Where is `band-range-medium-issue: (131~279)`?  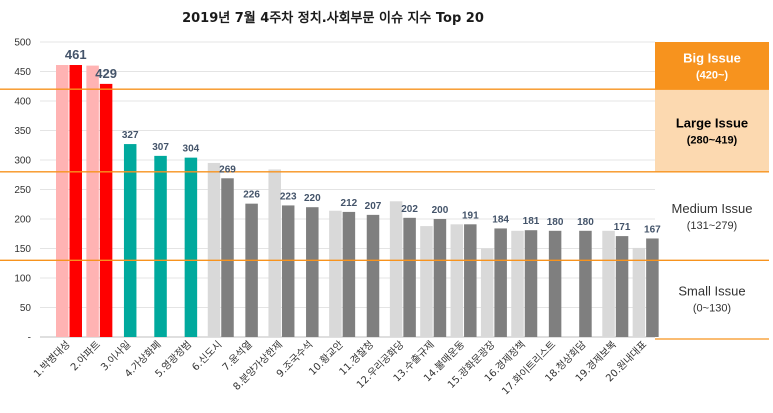
band-range-medium-issue: (131~279) is located at coordinates (712, 226).